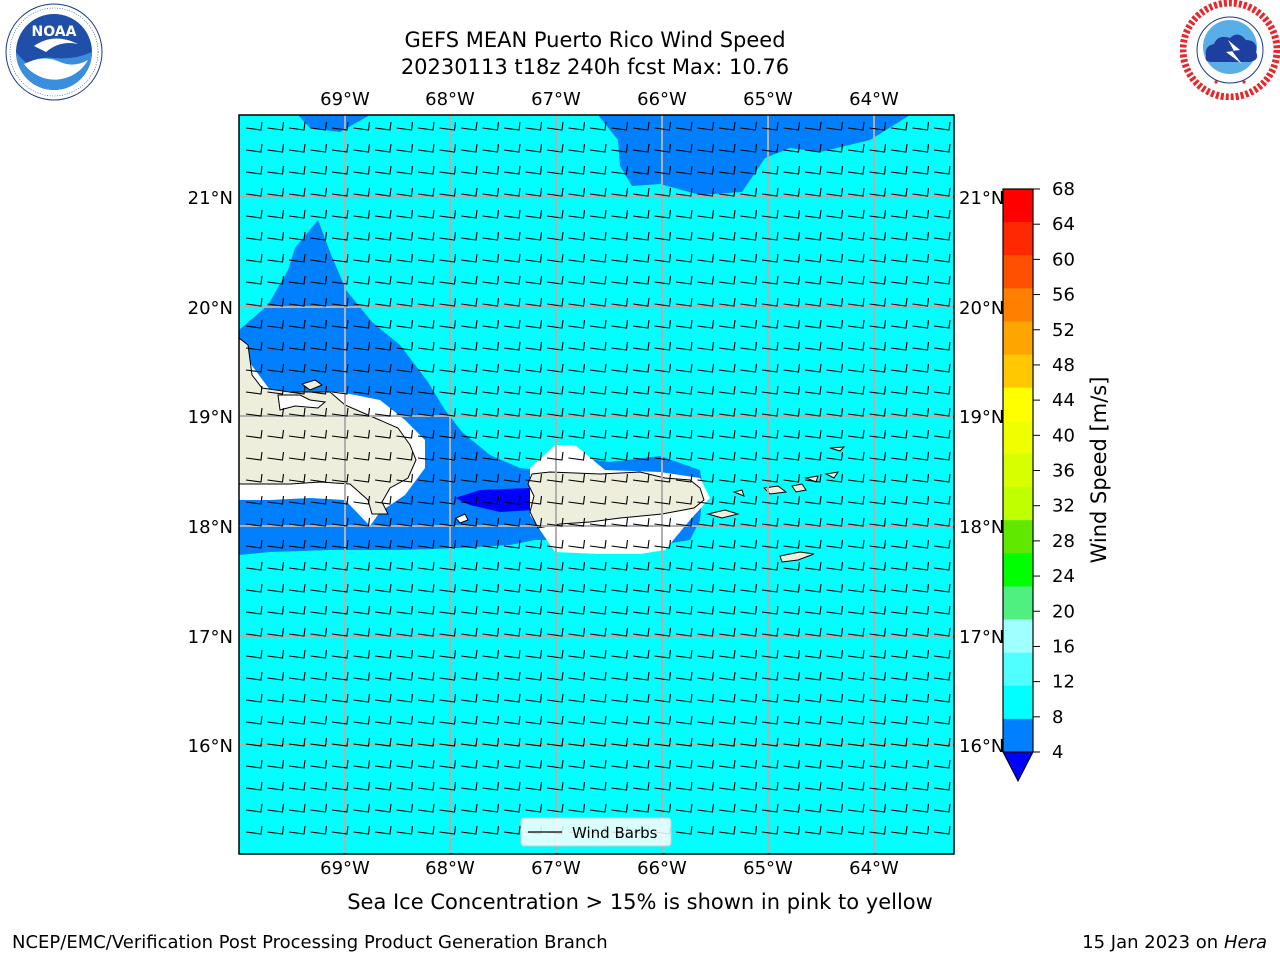 Image resolution: width=1280 pixels, height=960 pixels. What do you see at coordinates (1057, 752) in the screenshot?
I see `colorbar-tick-label: 4` at bounding box center [1057, 752].